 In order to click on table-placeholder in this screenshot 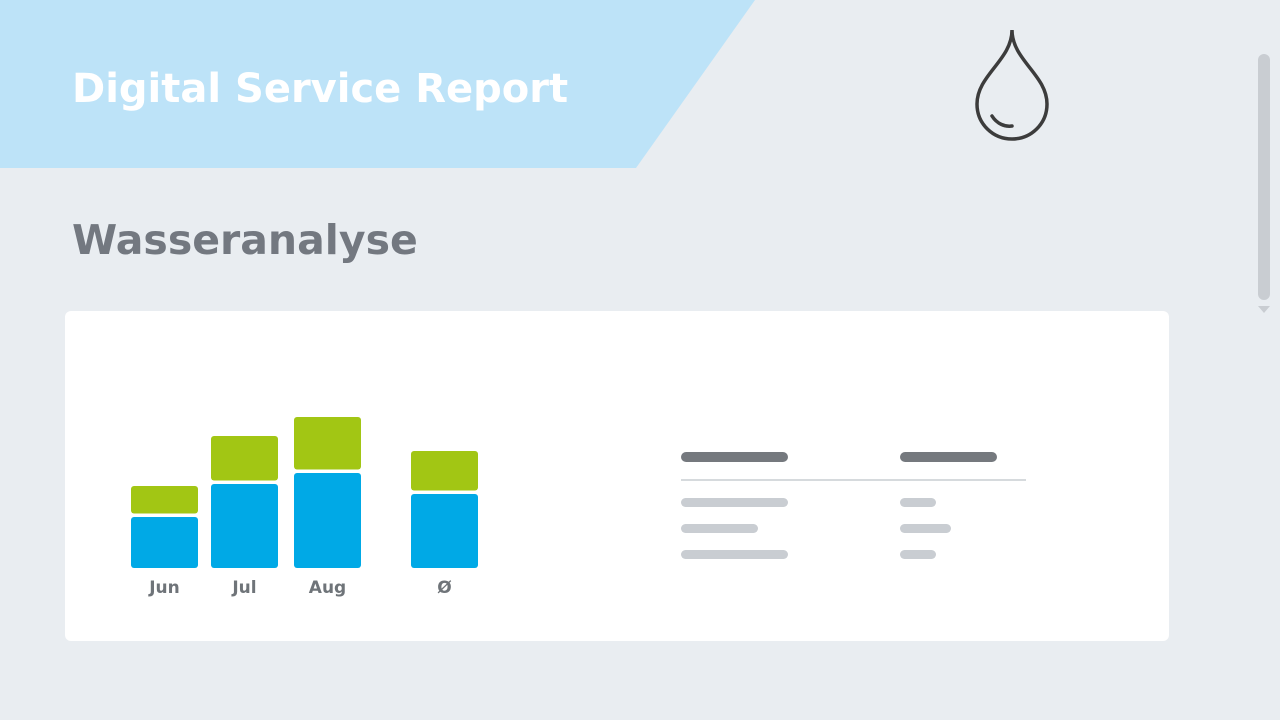, I will do `click(853, 505)`.